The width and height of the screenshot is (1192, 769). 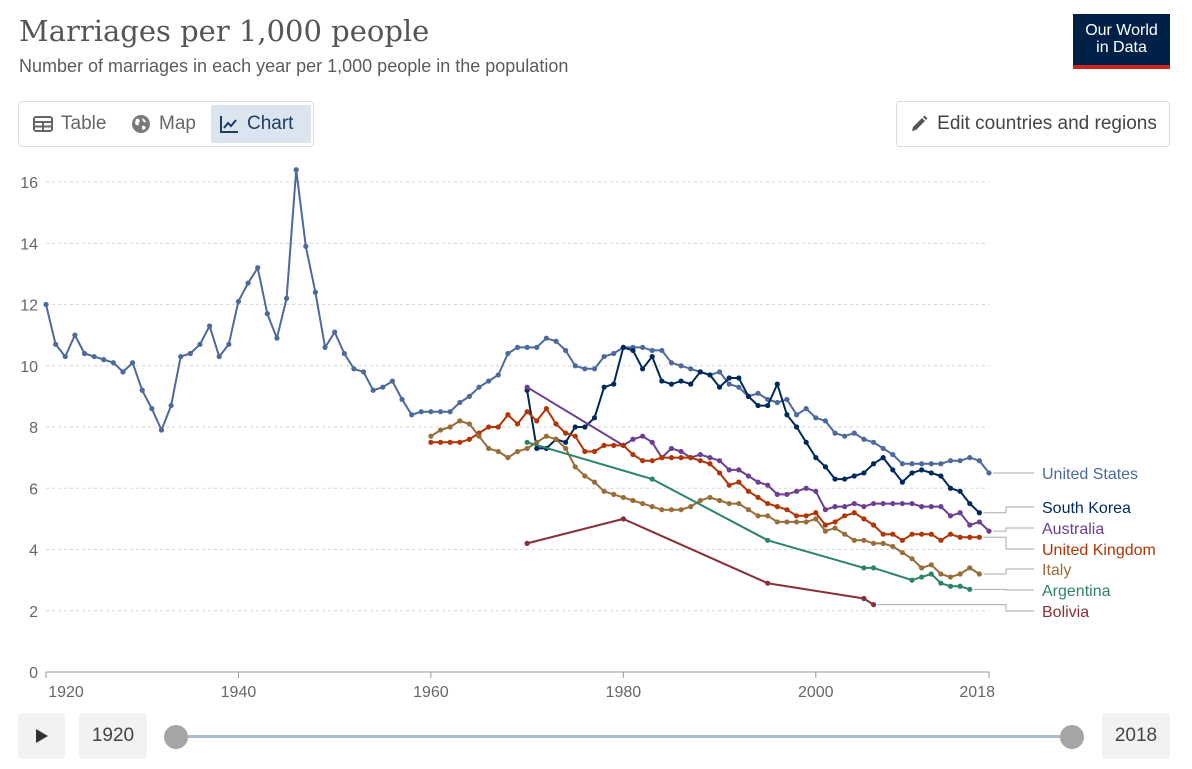 I want to click on x-tick-label: 2000, so click(x=816, y=692).